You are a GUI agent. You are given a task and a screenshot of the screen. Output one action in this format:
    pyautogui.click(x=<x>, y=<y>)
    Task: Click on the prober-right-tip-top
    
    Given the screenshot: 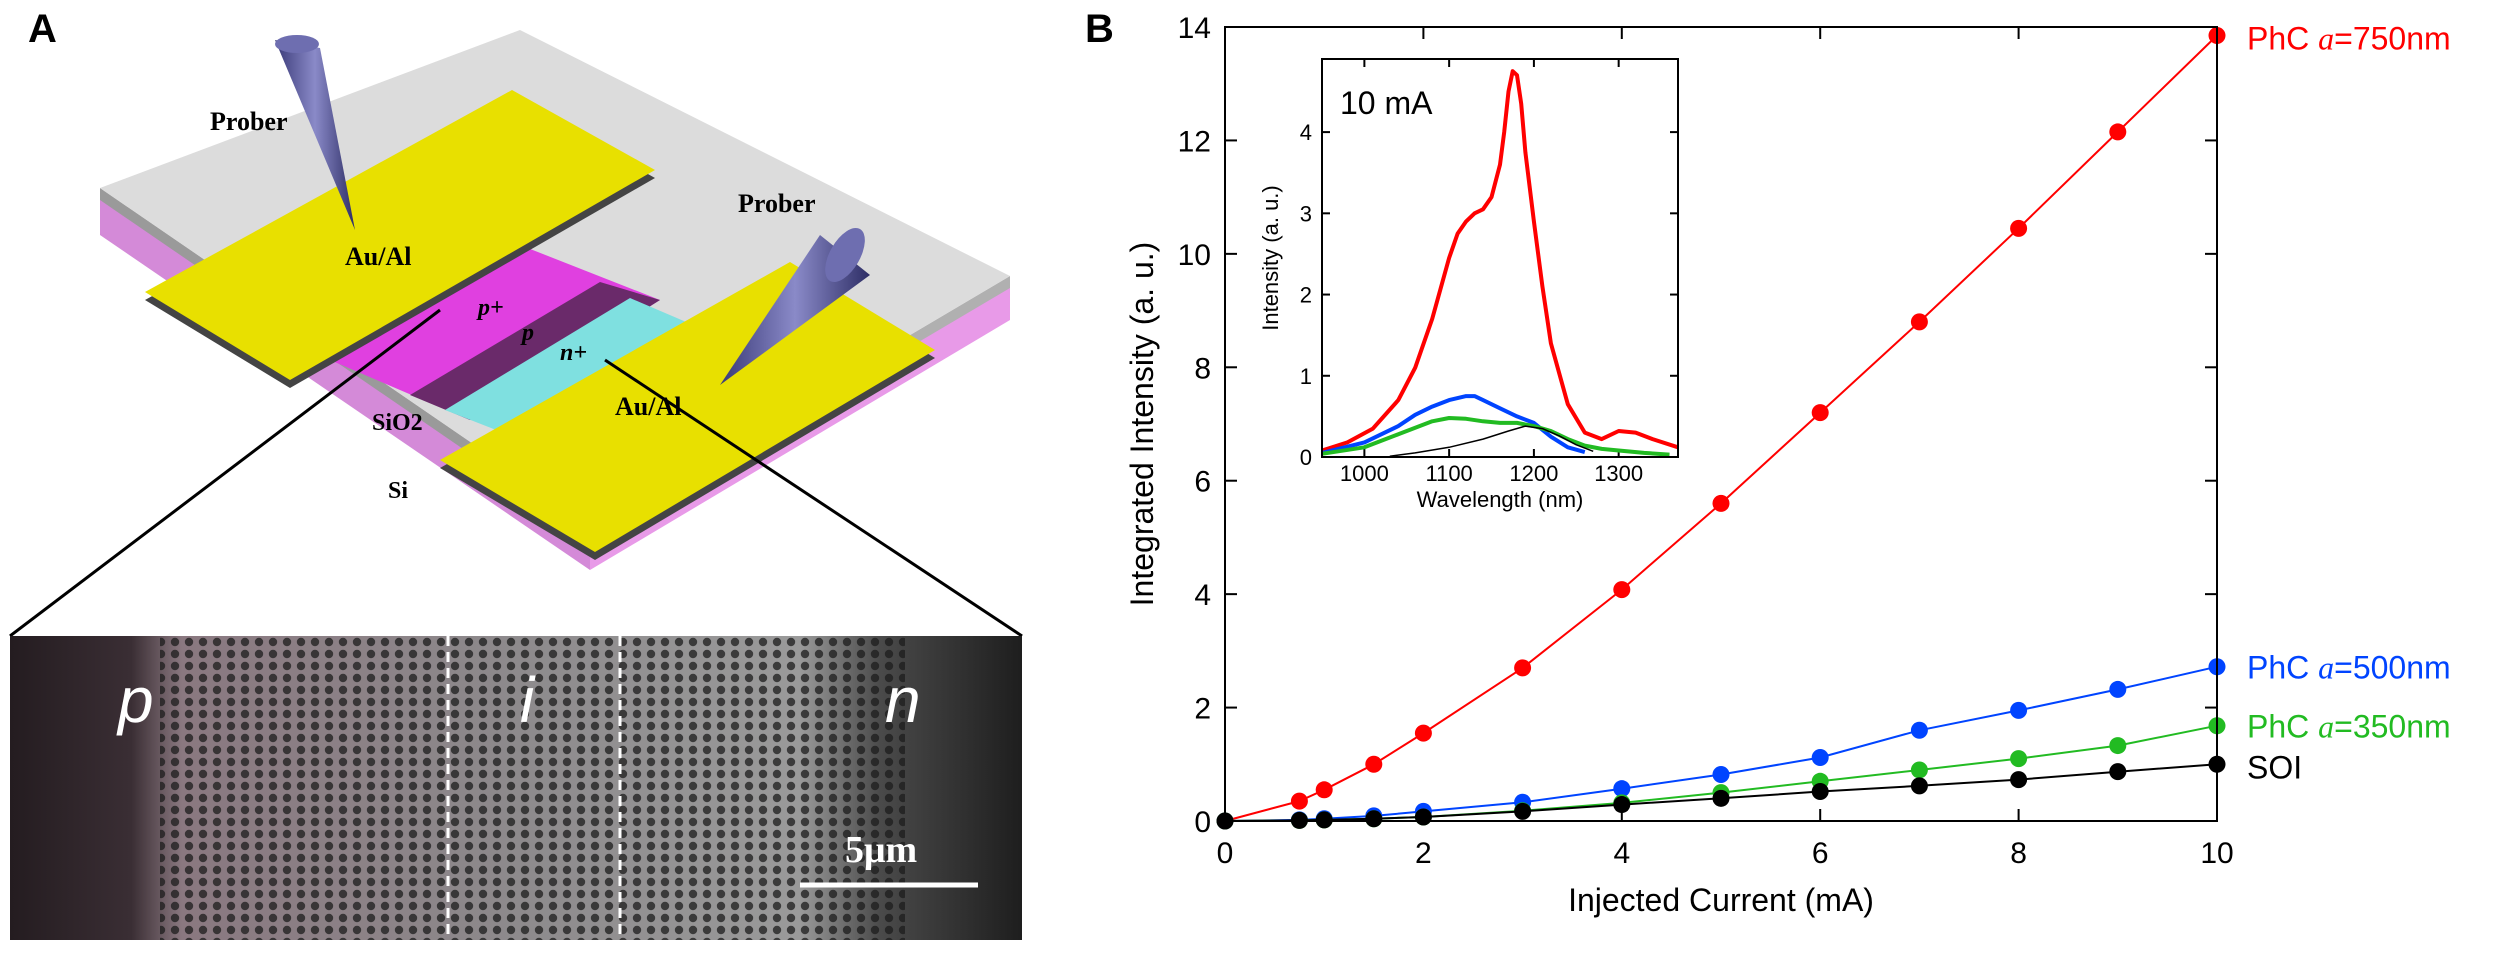 What is the action you would take?
    pyautogui.click(x=845, y=255)
    